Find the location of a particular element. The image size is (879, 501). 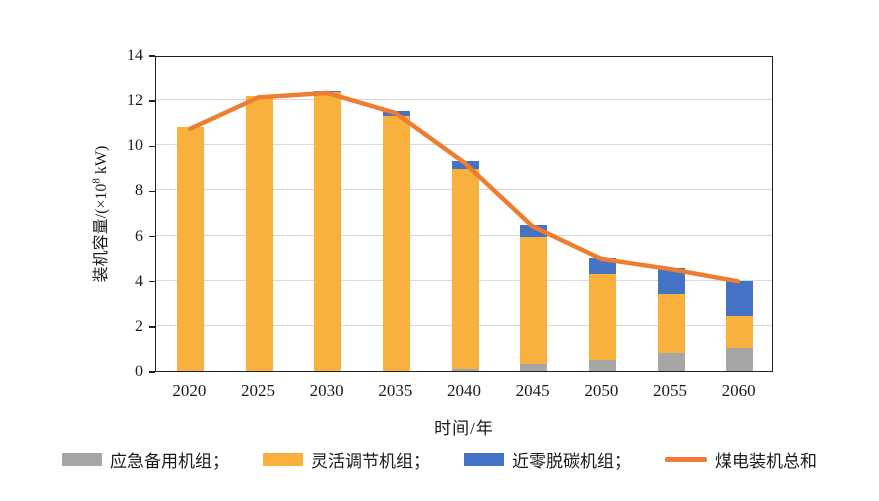

bar-segment-近零脱碳机组-2050 is located at coordinates (602, 266).